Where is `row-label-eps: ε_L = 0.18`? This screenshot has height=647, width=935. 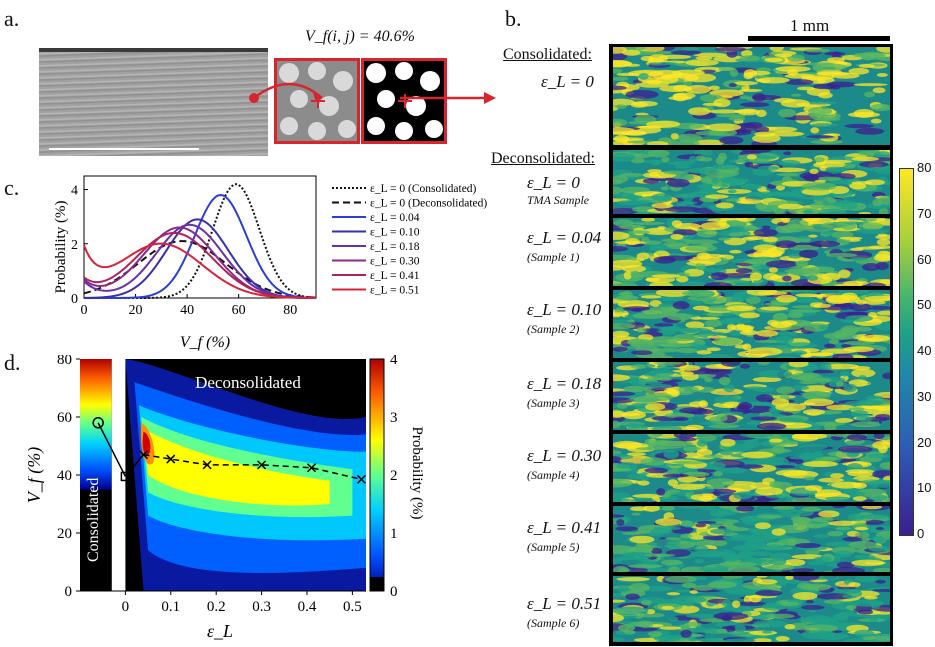 row-label-eps: ε_L = 0.18 is located at coordinates (564, 383).